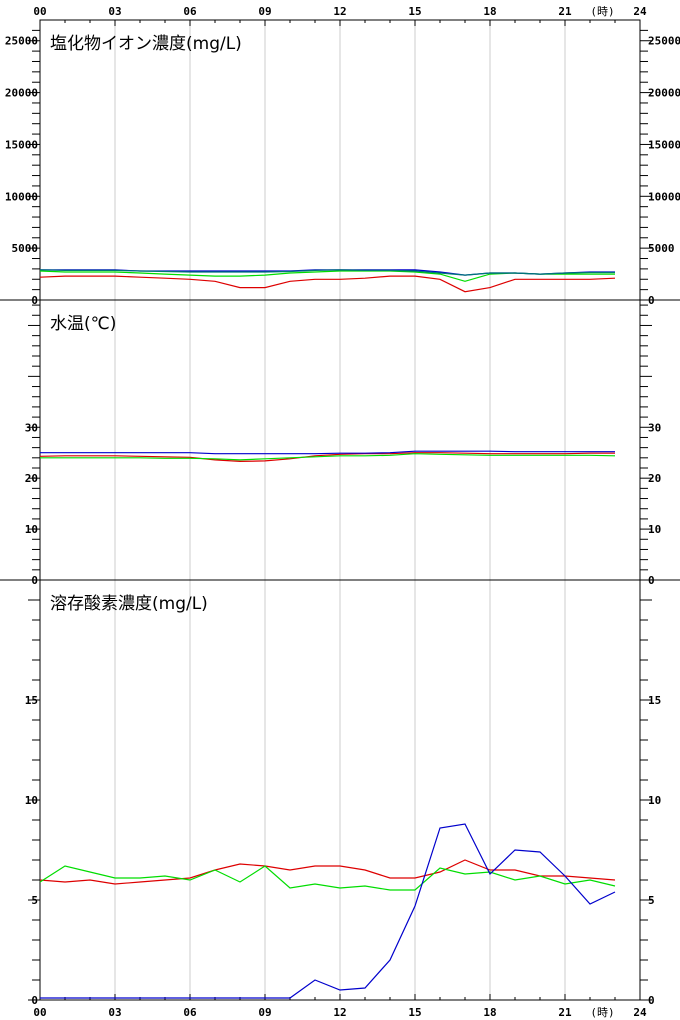  I want to click on y-tick-label-right: 10000, so click(664, 196).